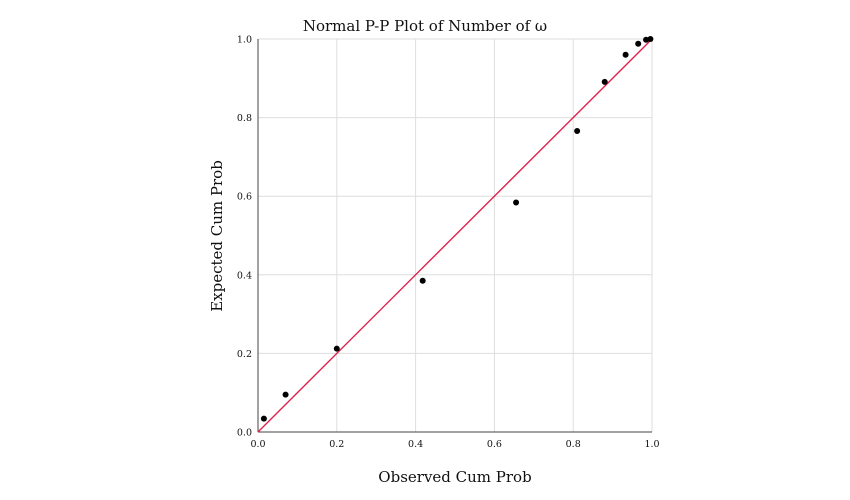  I want to click on x-tick-label: 0.6, so click(494, 444).